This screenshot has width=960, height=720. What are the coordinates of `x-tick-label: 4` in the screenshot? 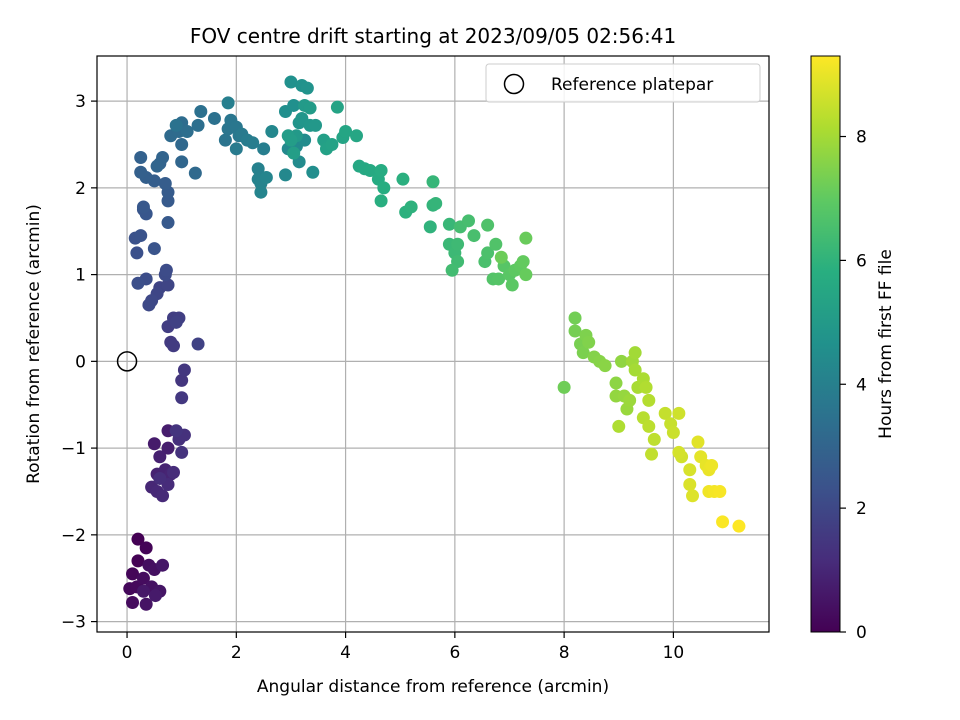 It's located at (345, 653).